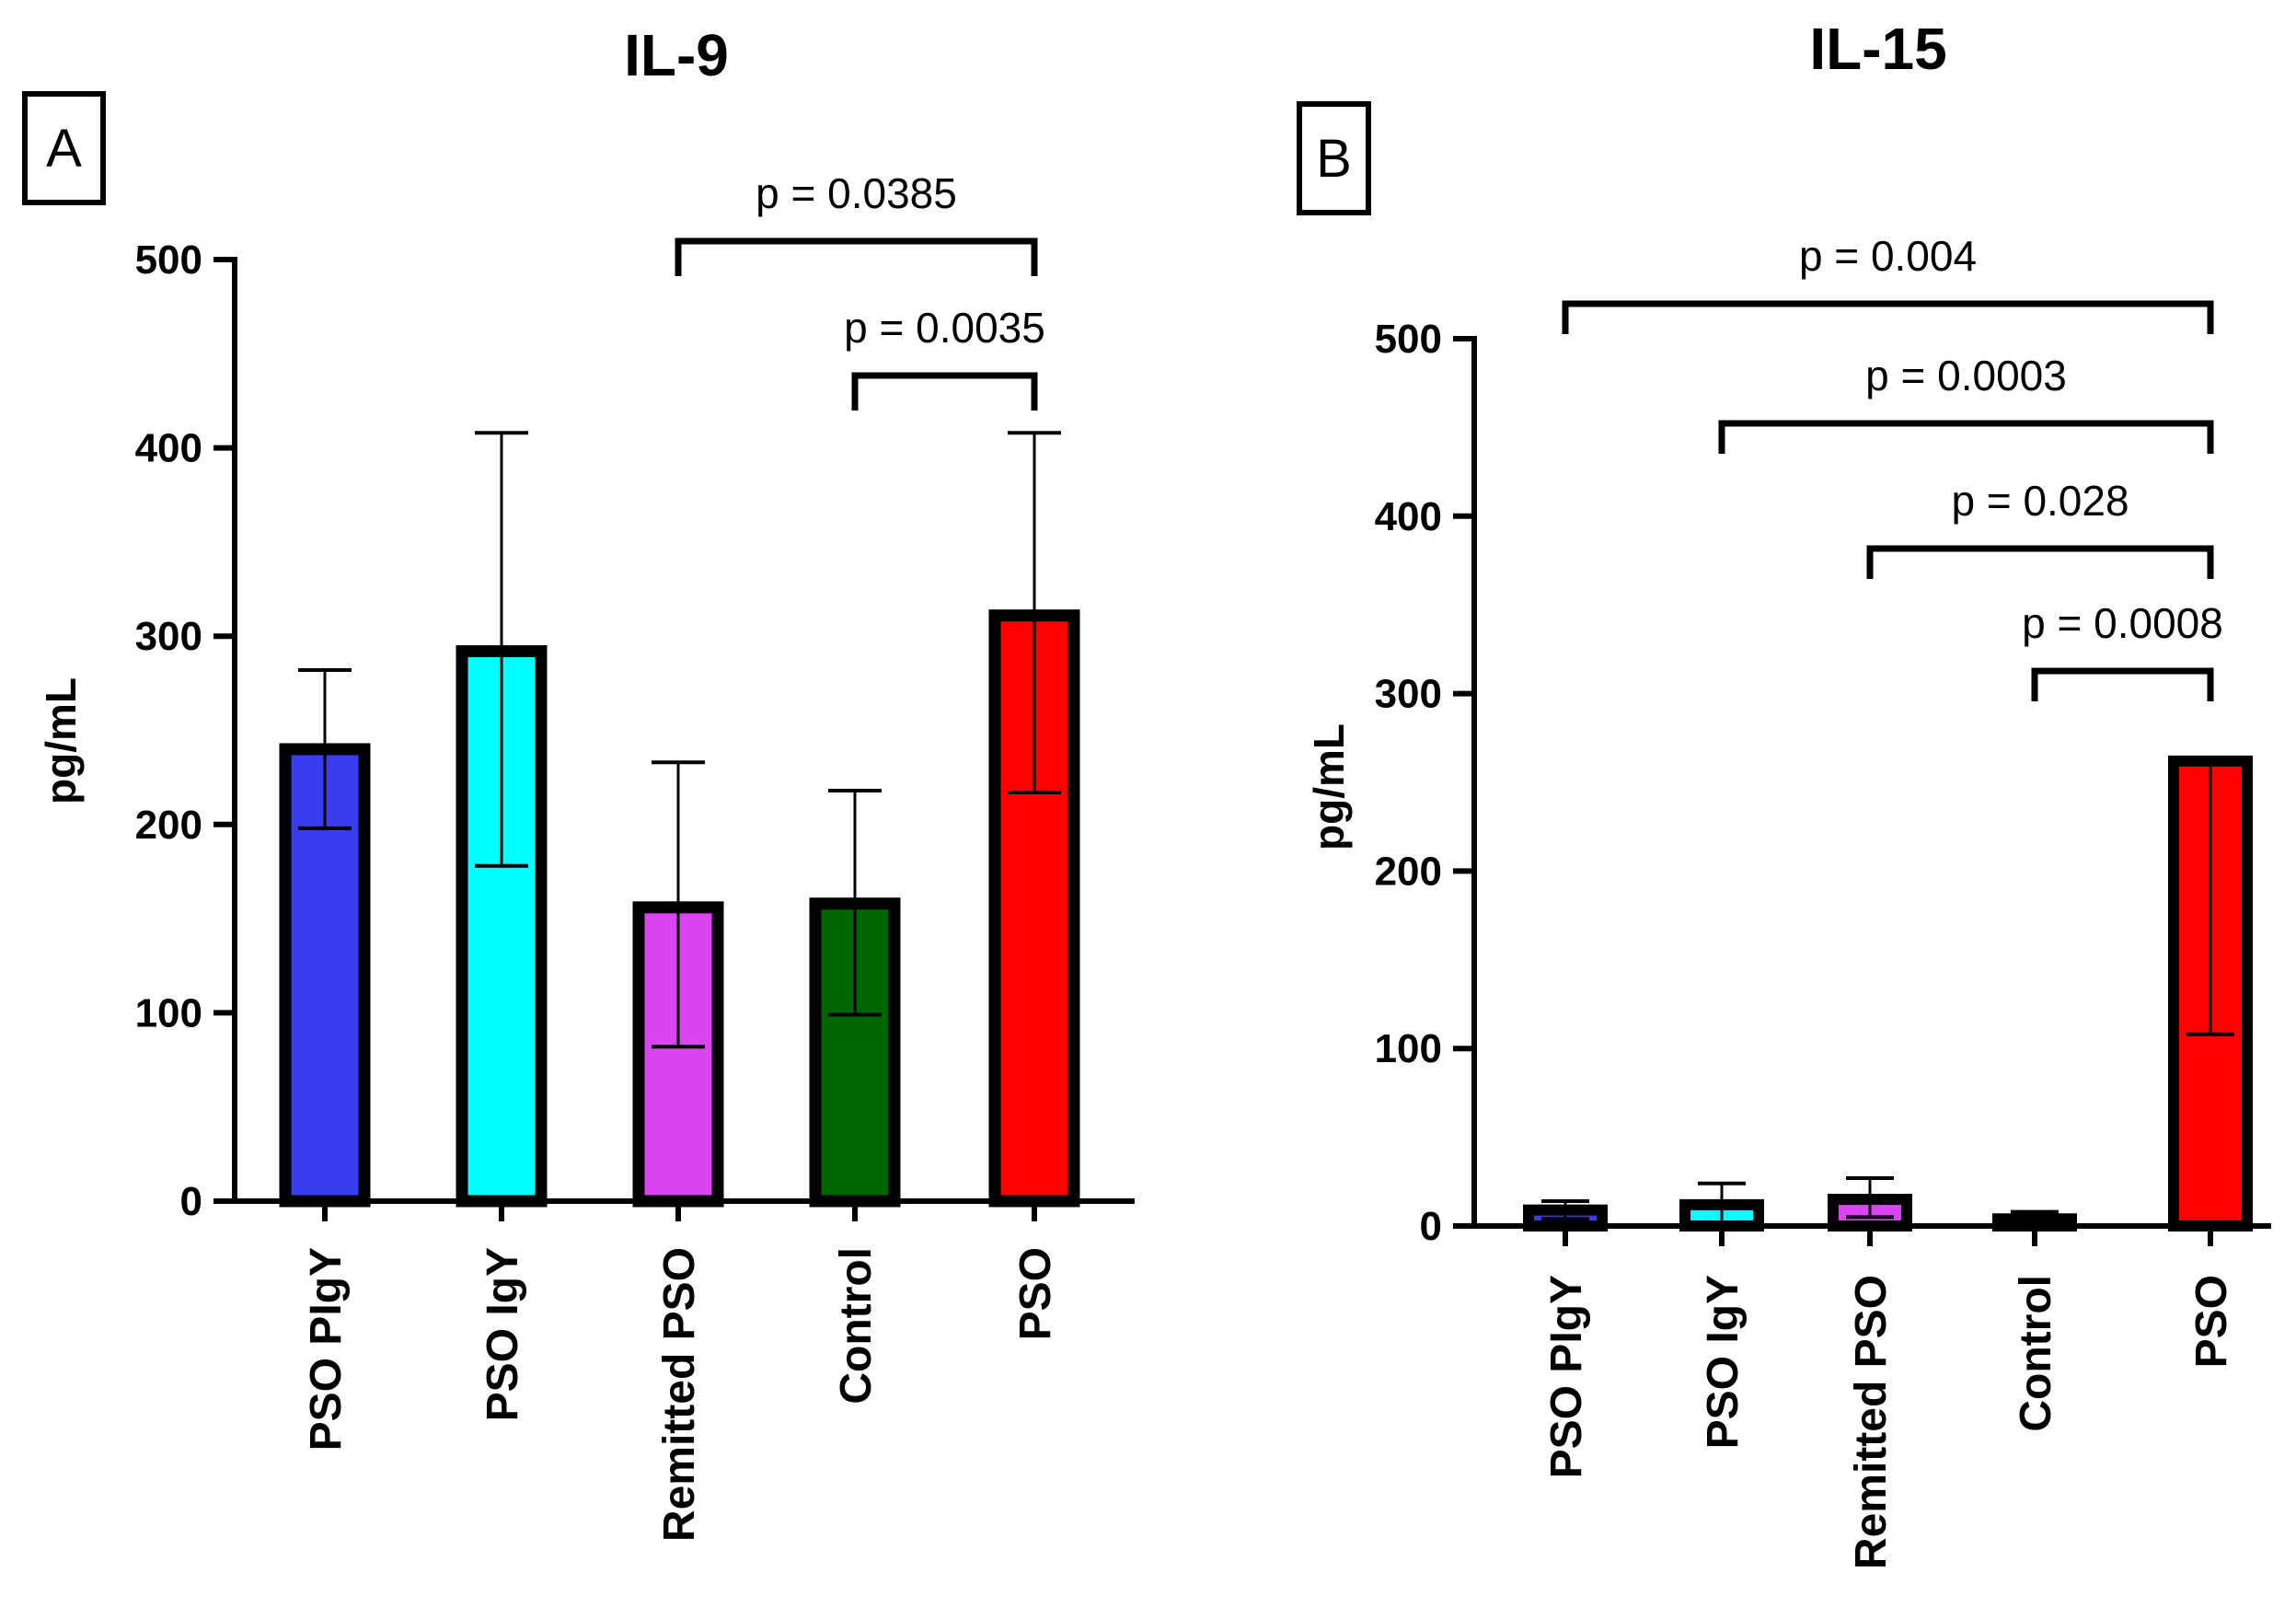 This screenshot has width=2296, height=1619. I want to click on p-value-label-2: p = 0.0035, so click(944, 328).